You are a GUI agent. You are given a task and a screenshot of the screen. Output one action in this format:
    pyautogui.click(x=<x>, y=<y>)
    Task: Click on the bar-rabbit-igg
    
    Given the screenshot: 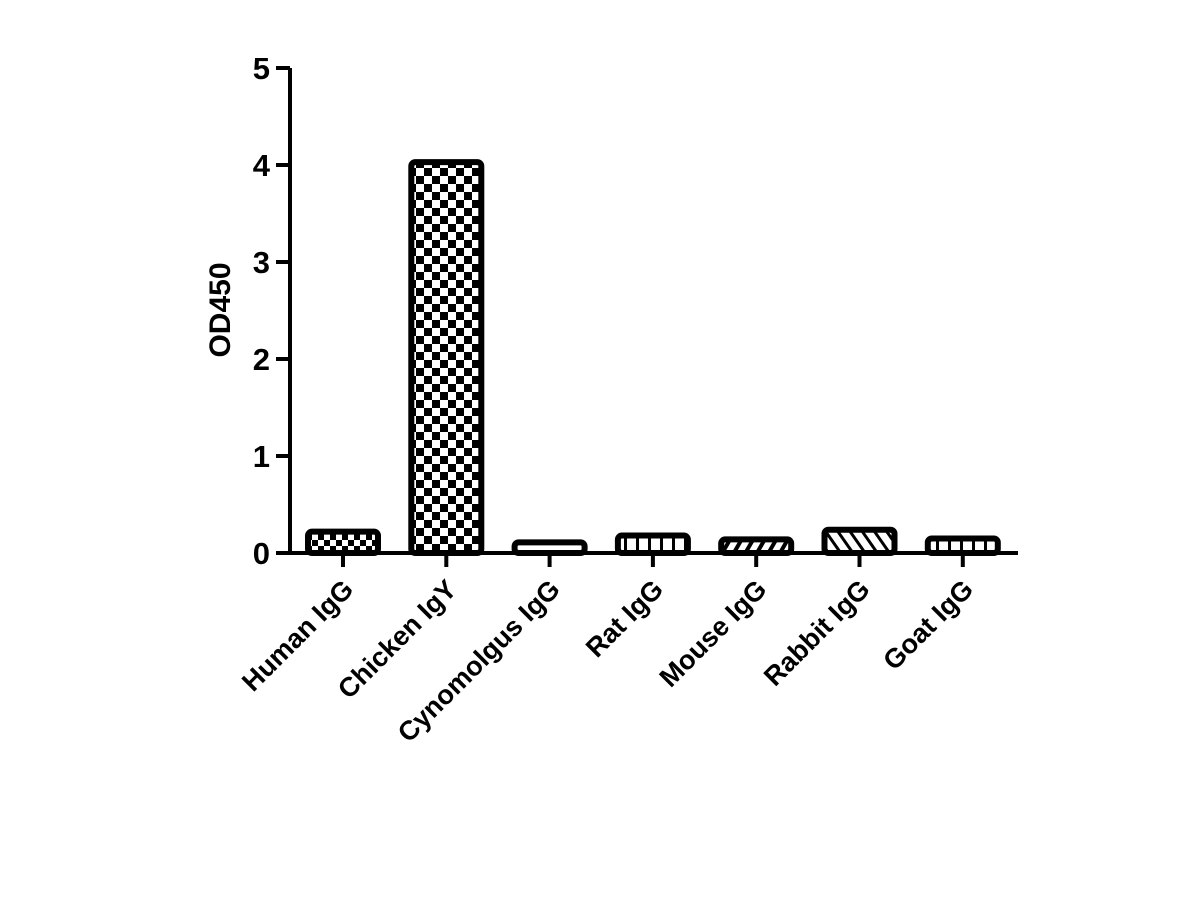 What is the action you would take?
    pyautogui.click(x=859, y=541)
    